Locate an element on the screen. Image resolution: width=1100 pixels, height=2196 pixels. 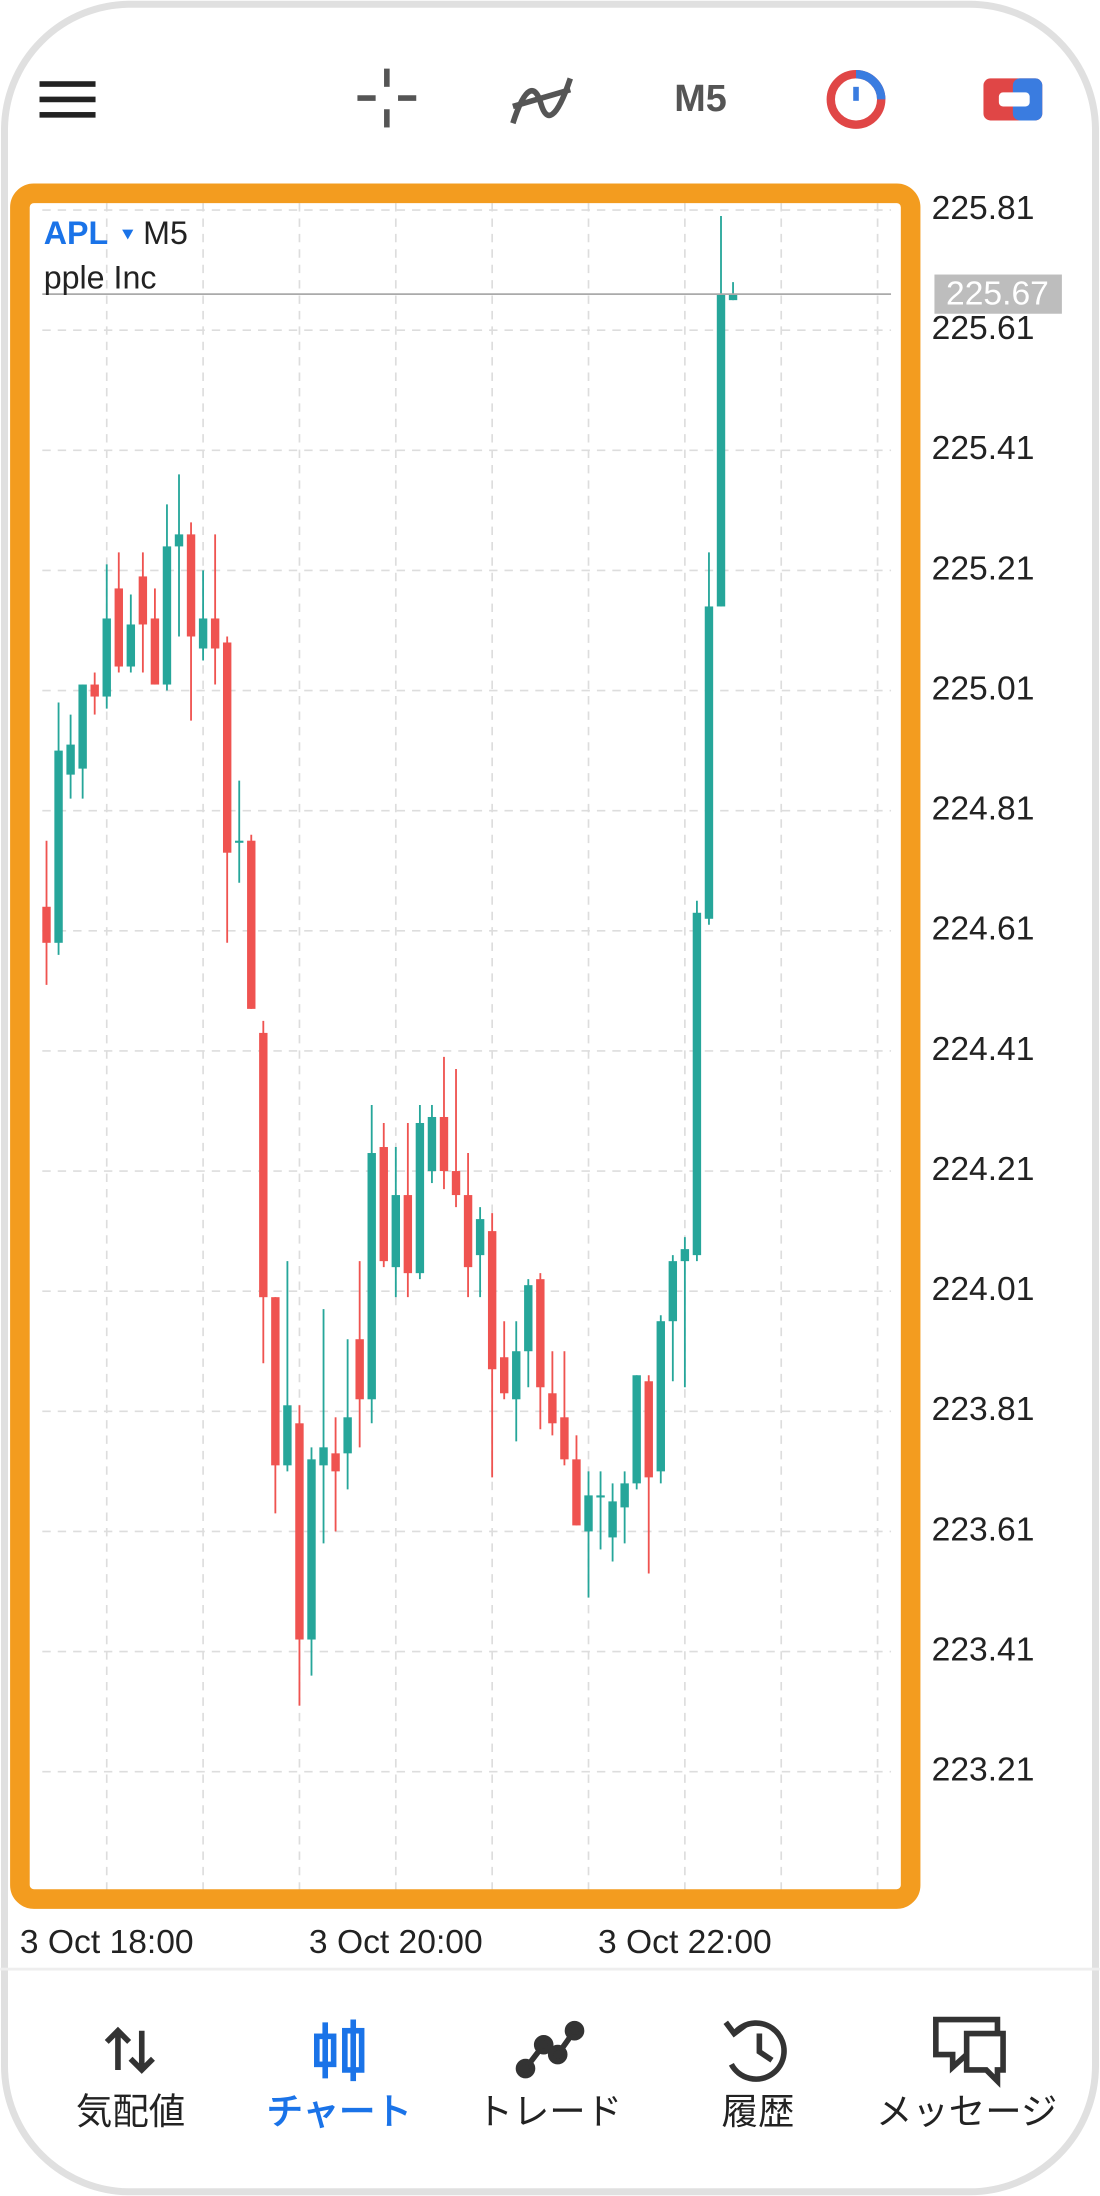
y-tick-label: 224.21 is located at coordinates (983, 1169).